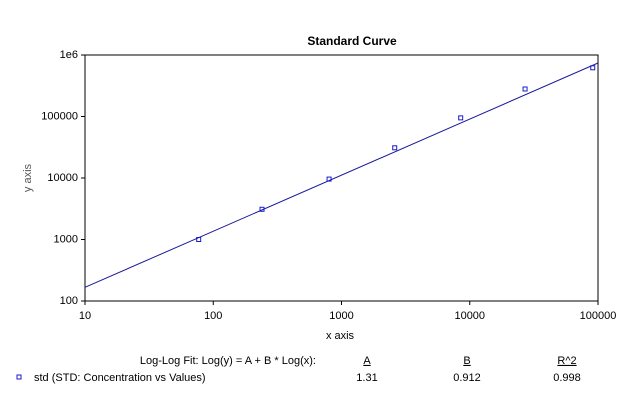 Image resolution: width=630 pixels, height=413 pixels. I want to click on fit-value: 0.998, so click(567, 378).